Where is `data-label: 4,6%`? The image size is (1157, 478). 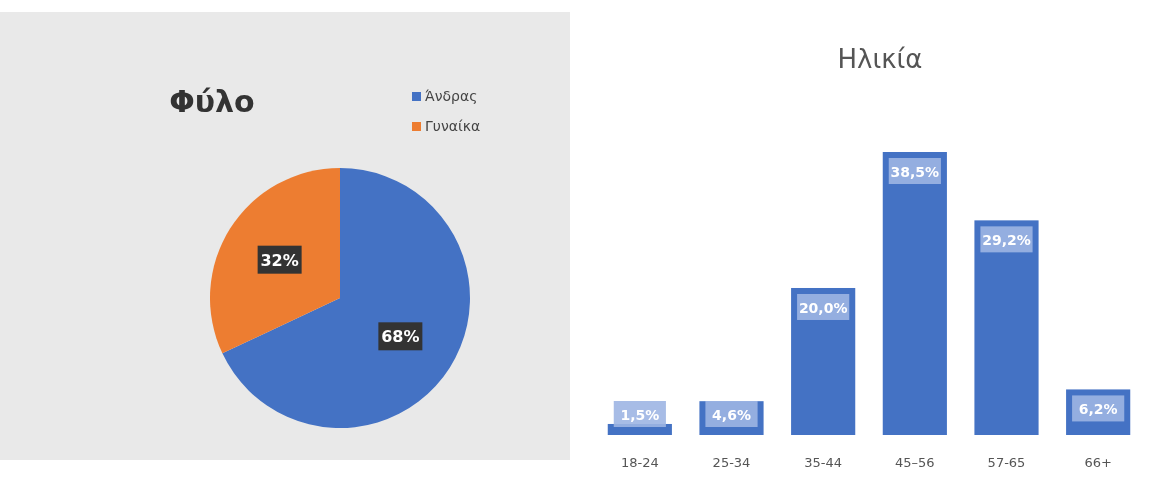
data-label: 4,6% is located at coordinates (731, 415).